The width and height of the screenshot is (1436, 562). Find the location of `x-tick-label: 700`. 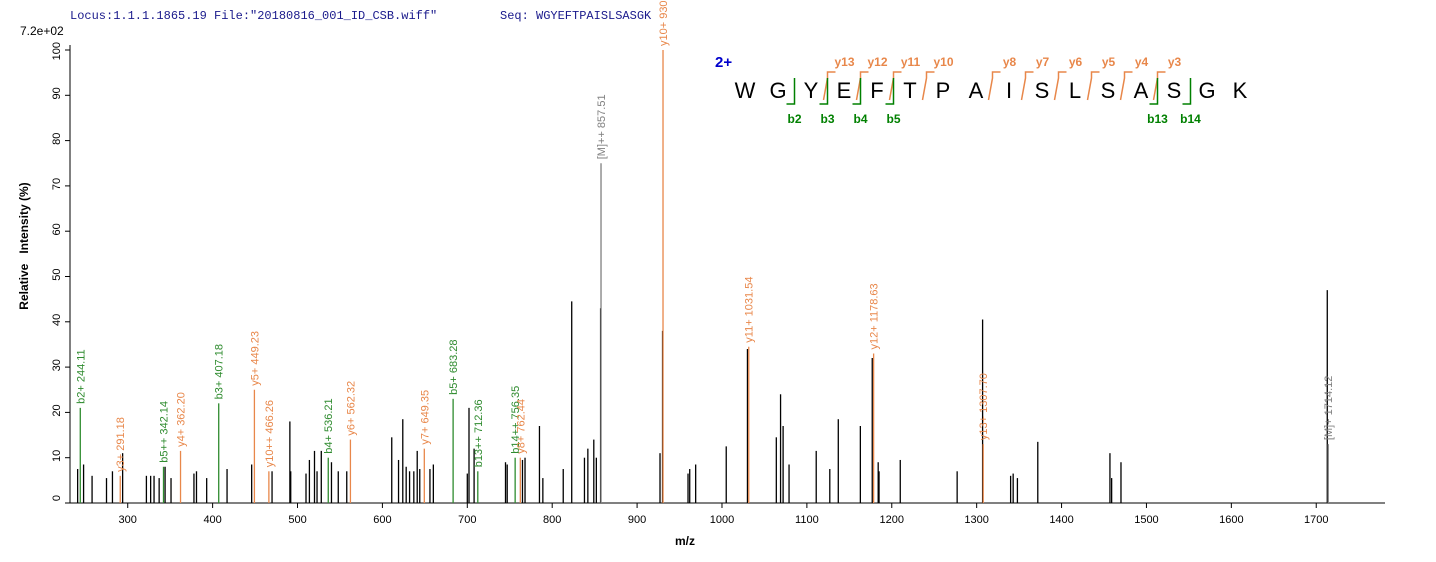

x-tick-label: 700 is located at coordinates (467, 520).